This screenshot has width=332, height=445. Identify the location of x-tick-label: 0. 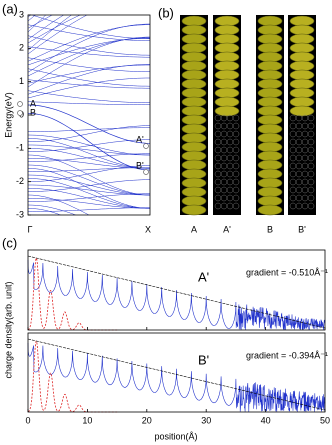
(27, 420).